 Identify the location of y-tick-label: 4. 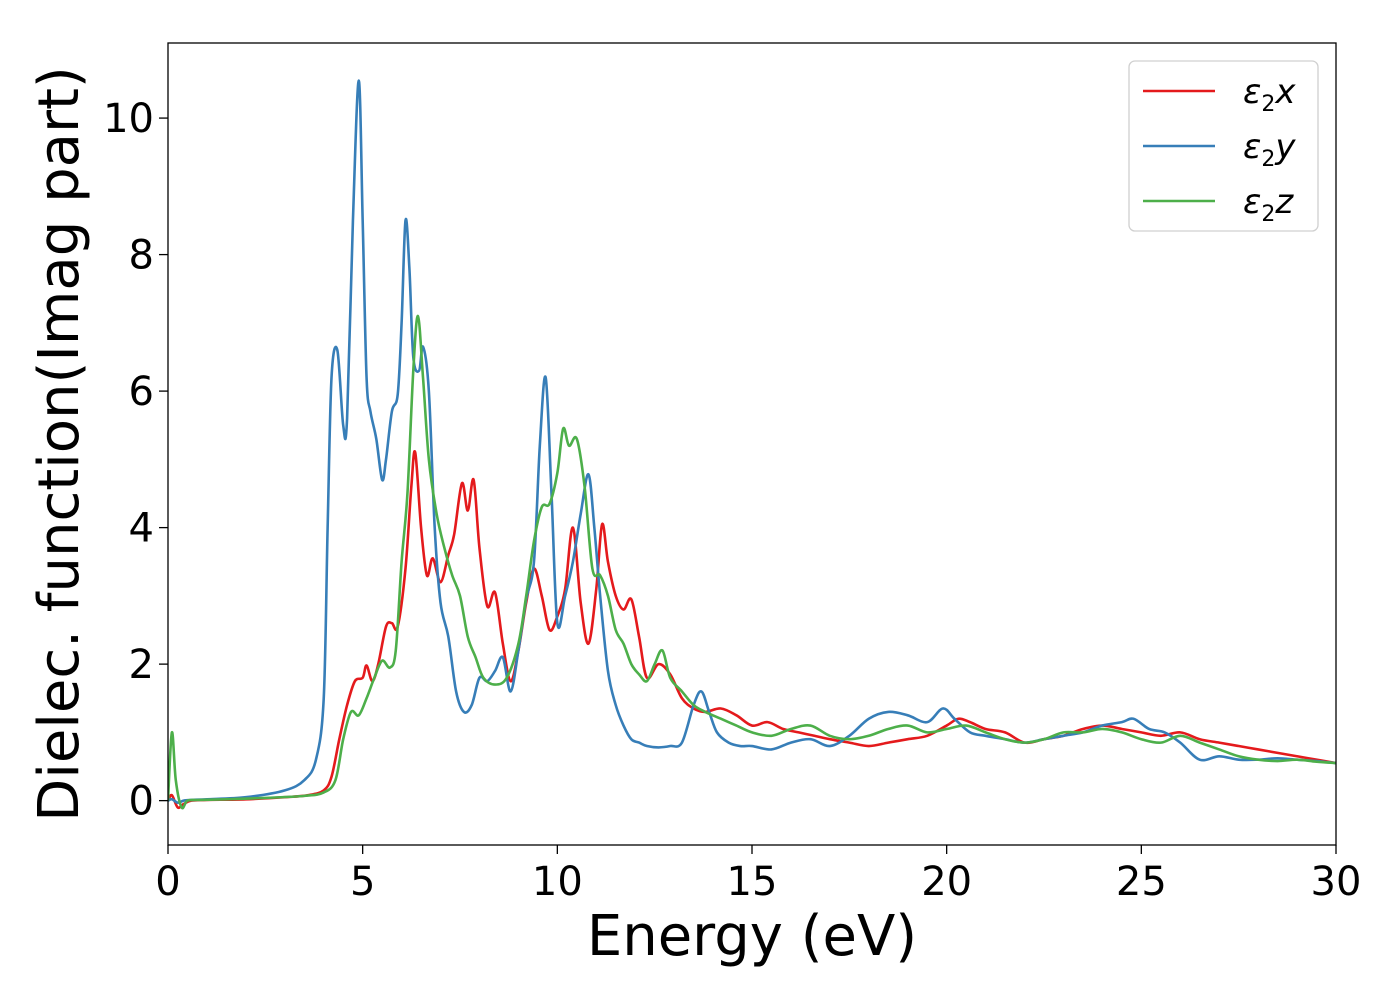
(141, 529).